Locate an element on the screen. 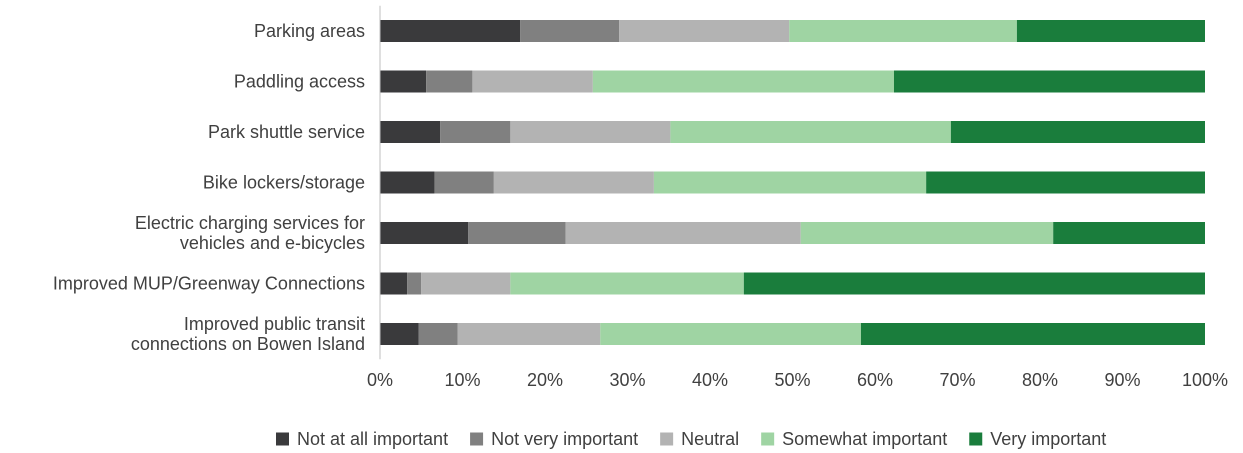 This screenshot has height=453, width=1243. x-tick-label: 80% is located at coordinates (1040, 380).